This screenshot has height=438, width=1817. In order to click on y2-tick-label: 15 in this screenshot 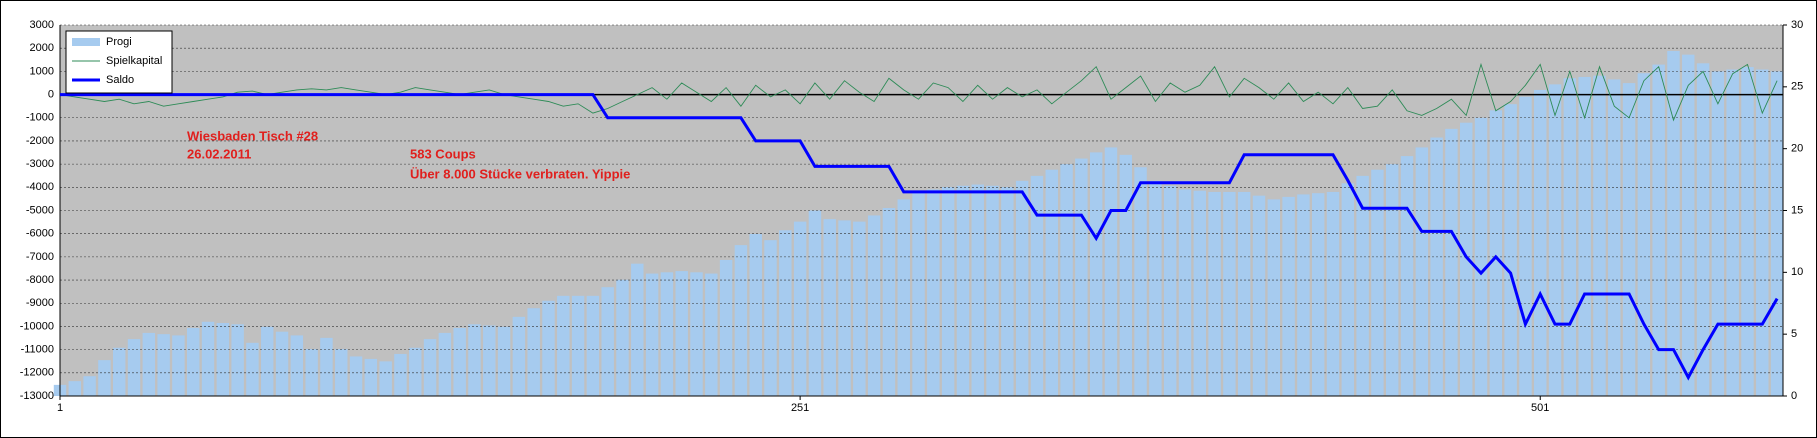, I will do `click(1797, 210)`.